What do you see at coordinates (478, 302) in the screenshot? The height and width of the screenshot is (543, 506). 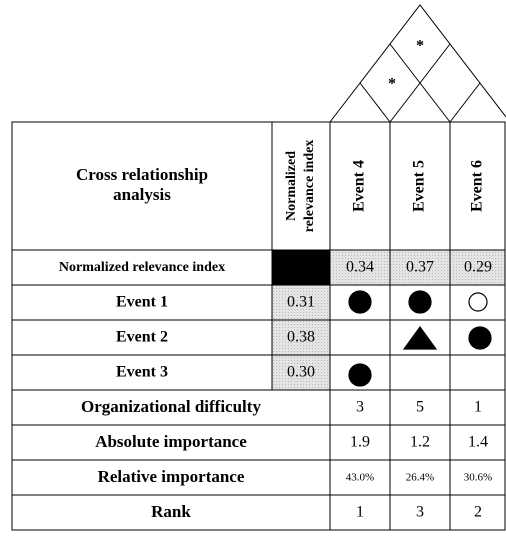 I see `weak-symbol` at bounding box center [478, 302].